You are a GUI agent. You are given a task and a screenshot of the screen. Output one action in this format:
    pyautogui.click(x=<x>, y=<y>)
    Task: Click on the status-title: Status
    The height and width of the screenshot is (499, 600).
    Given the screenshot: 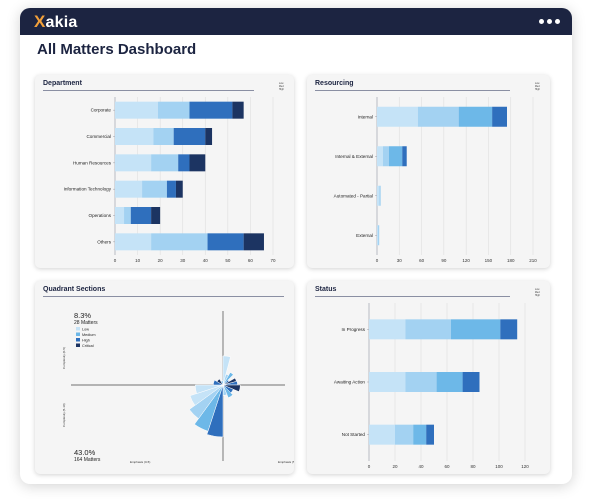 What is the action you would take?
    pyautogui.click(x=326, y=289)
    